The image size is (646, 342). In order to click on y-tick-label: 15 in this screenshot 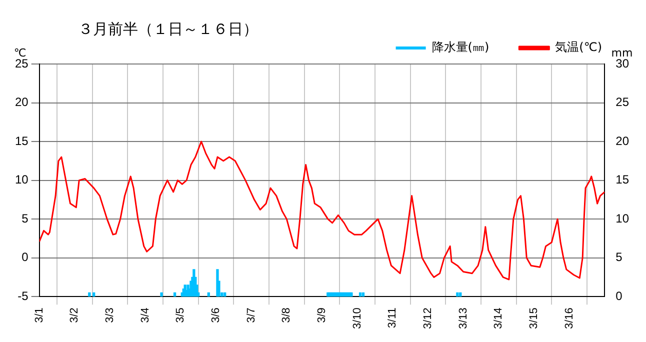, I will do `click(21, 141)`.